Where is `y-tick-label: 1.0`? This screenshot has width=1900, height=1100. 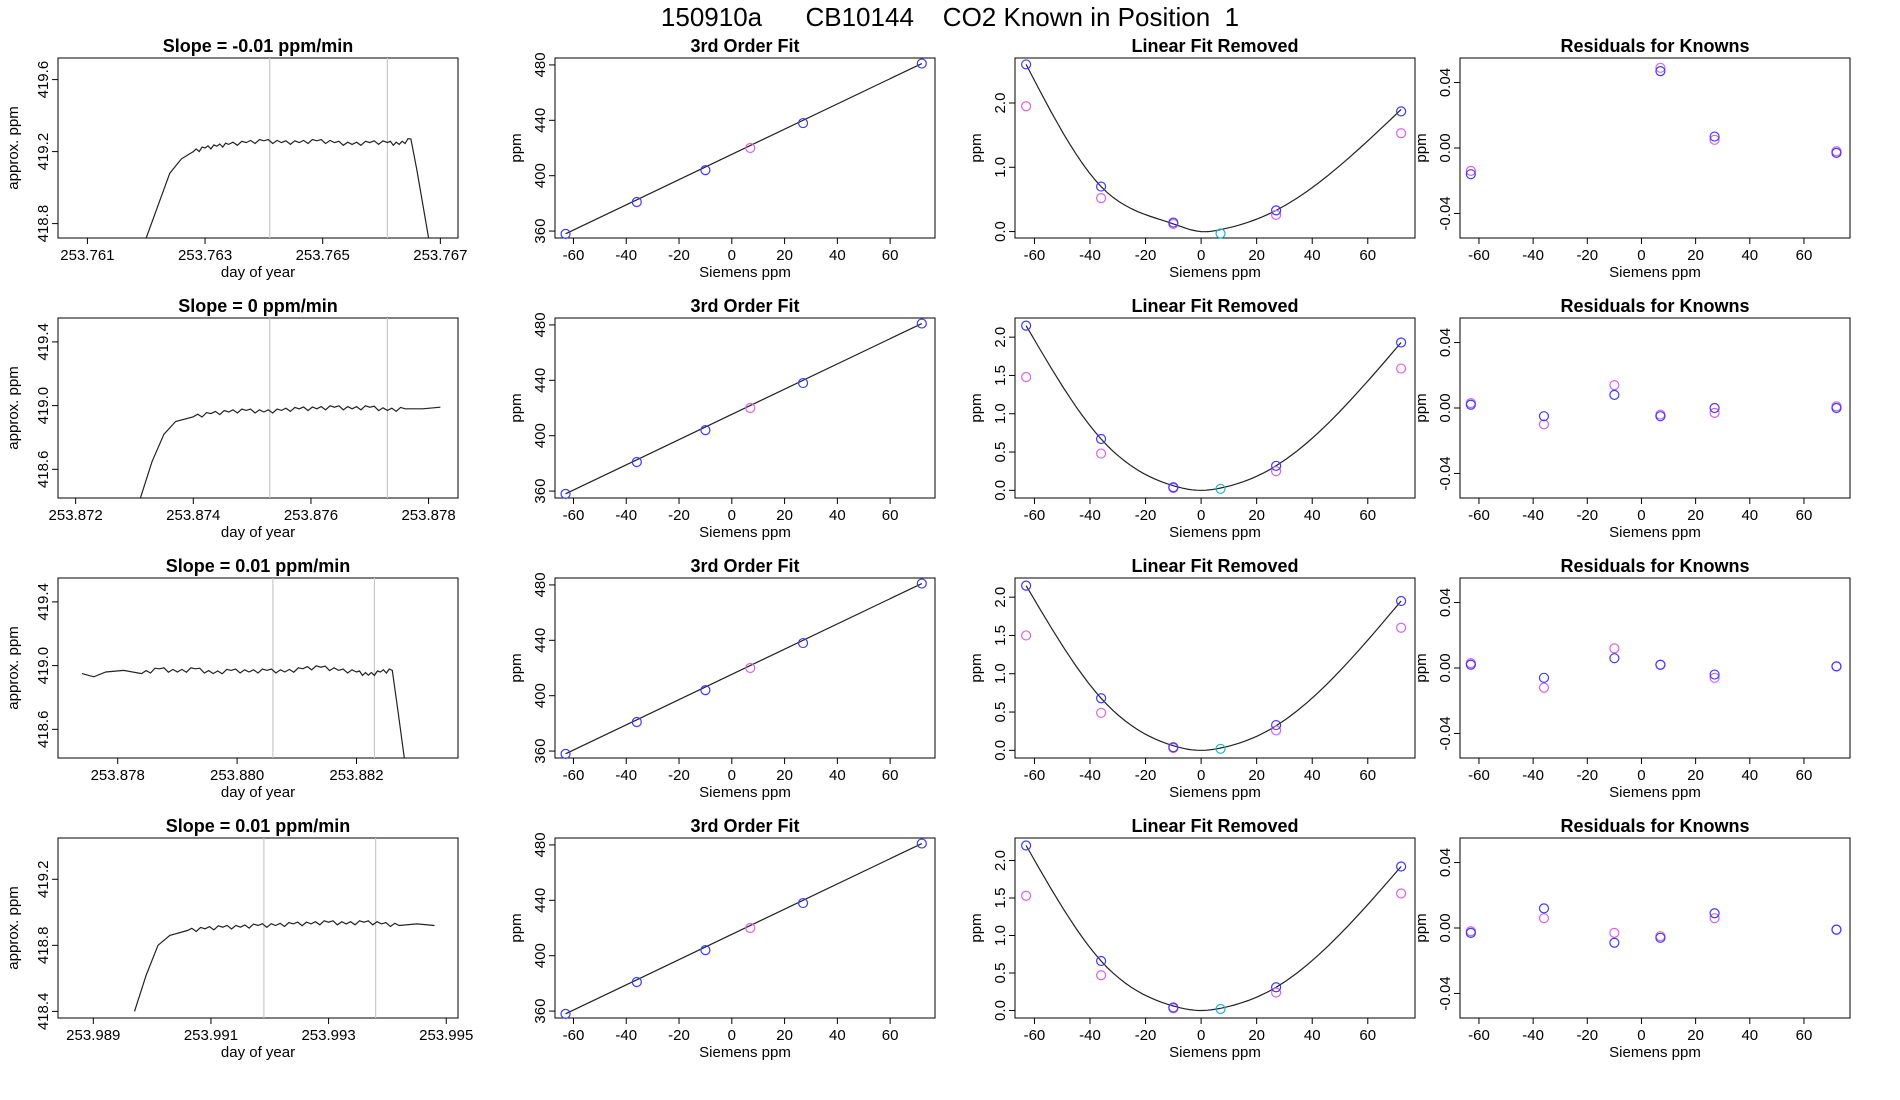 y-tick-label: 1.0 is located at coordinates (1000, 167).